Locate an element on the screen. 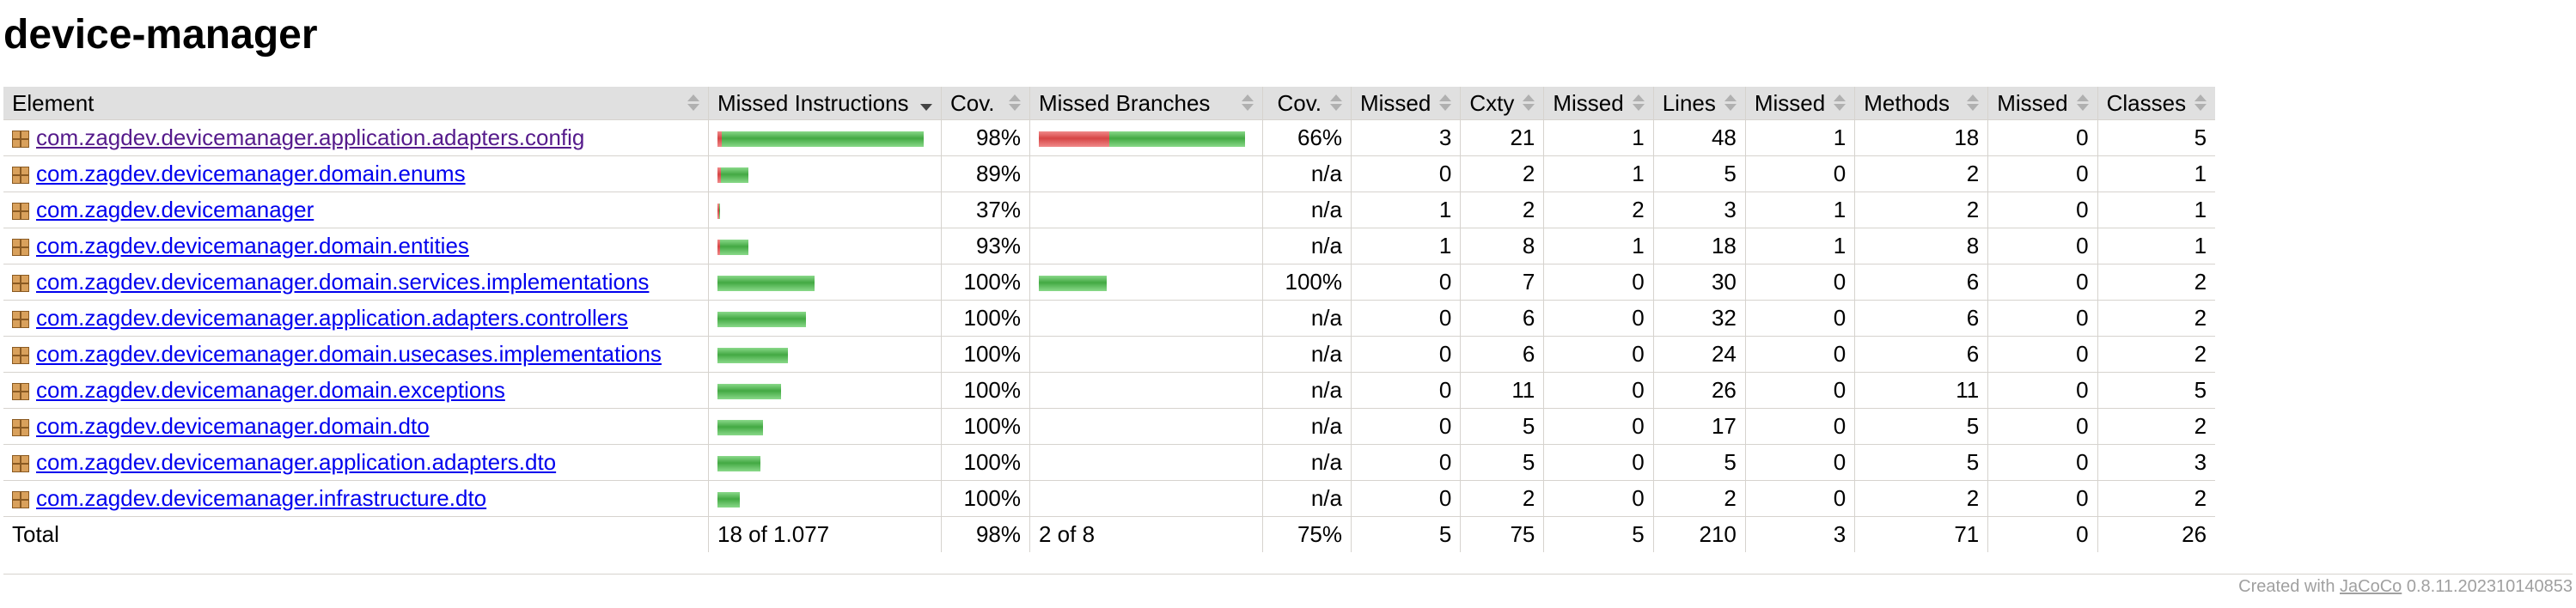 This screenshot has height=608, width=2576. total-cov-branches: 75% is located at coordinates (1307, 534).